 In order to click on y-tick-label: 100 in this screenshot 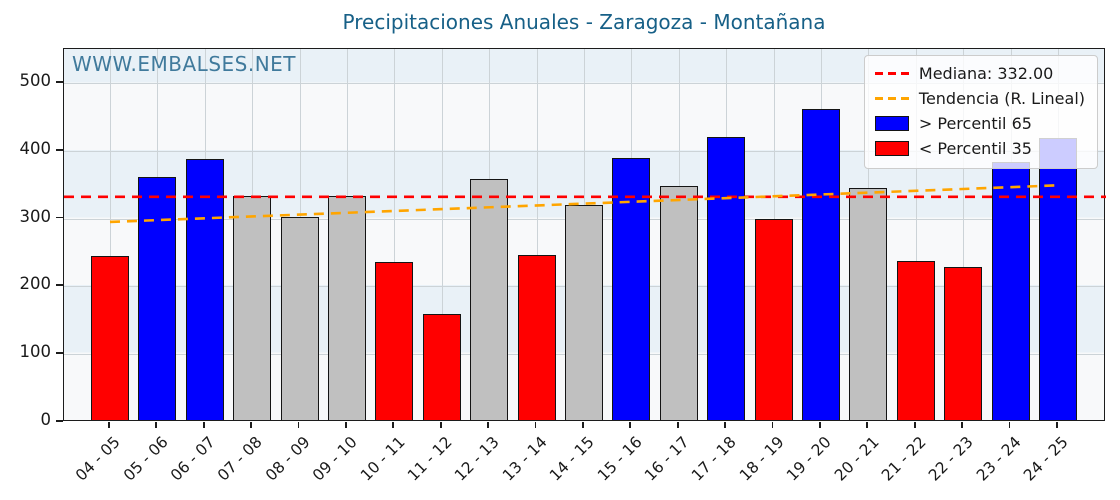, I will do `click(35, 352)`.